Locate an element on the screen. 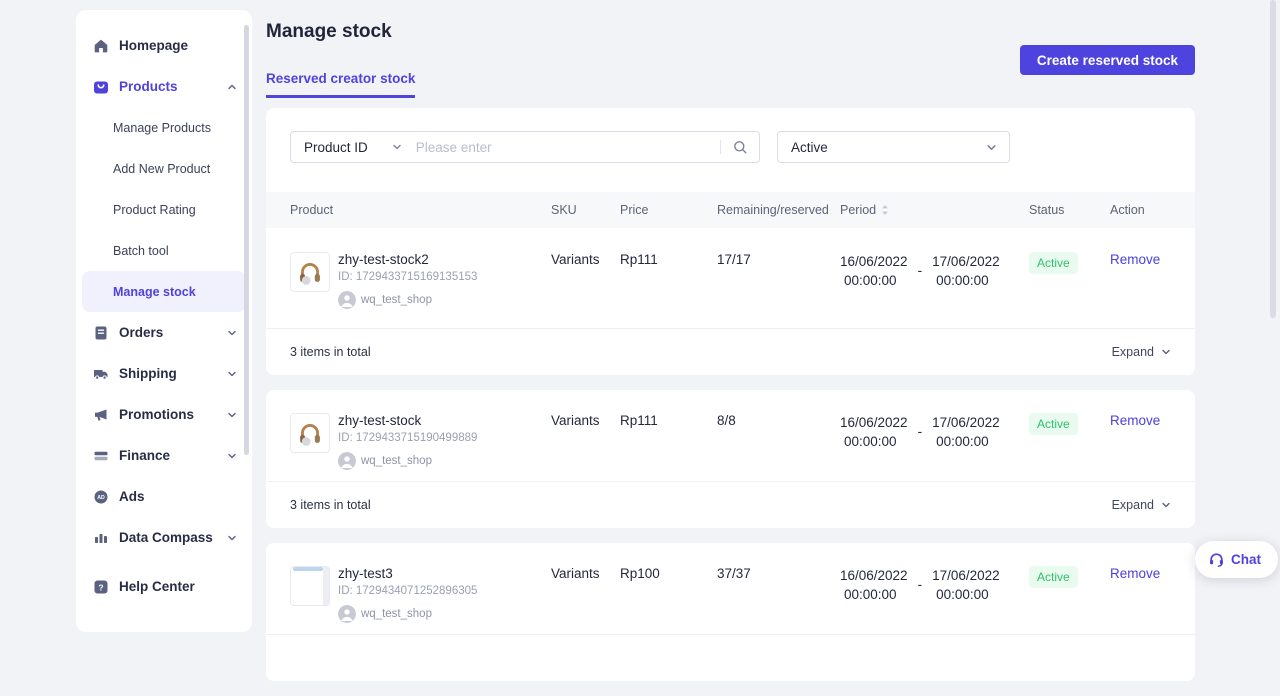 The image size is (1280, 696). remaining-cell: 8/8 is located at coordinates (726, 420).